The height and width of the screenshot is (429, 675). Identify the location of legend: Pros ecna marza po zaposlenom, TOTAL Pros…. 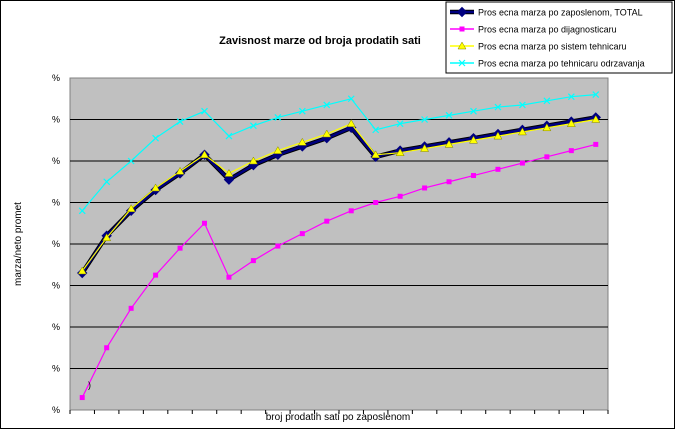
(559, 37).